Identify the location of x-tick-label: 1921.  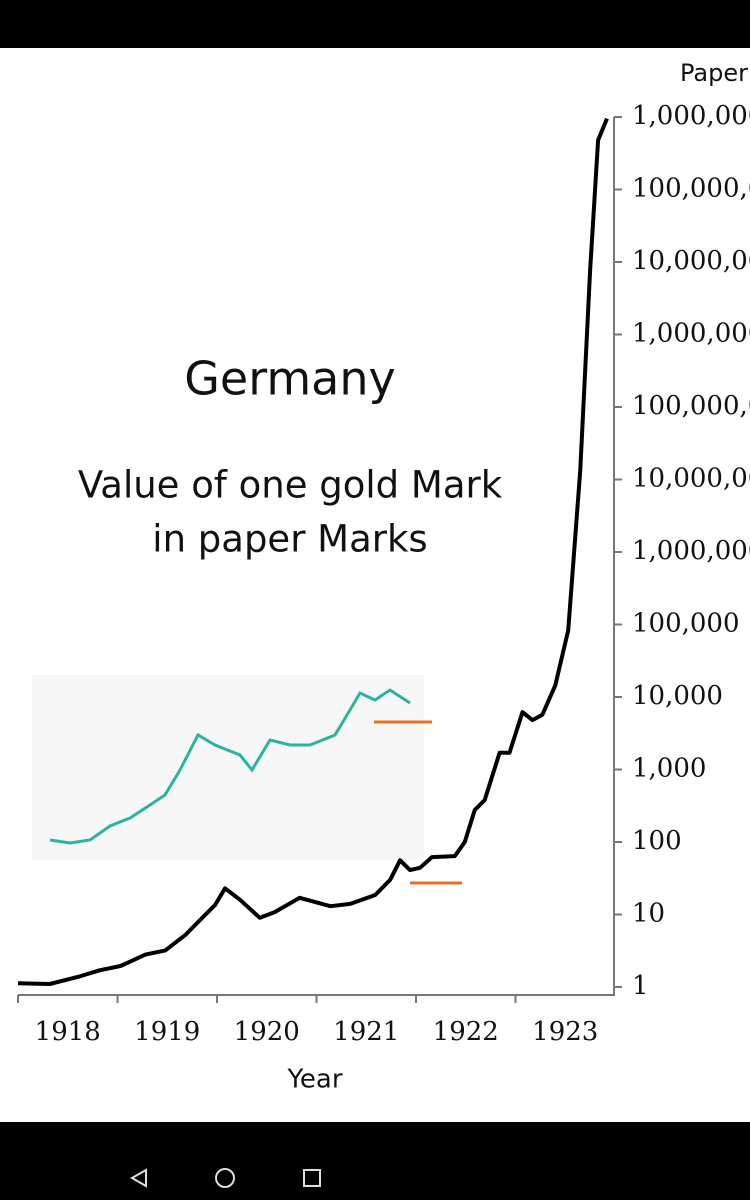
(366, 1032).